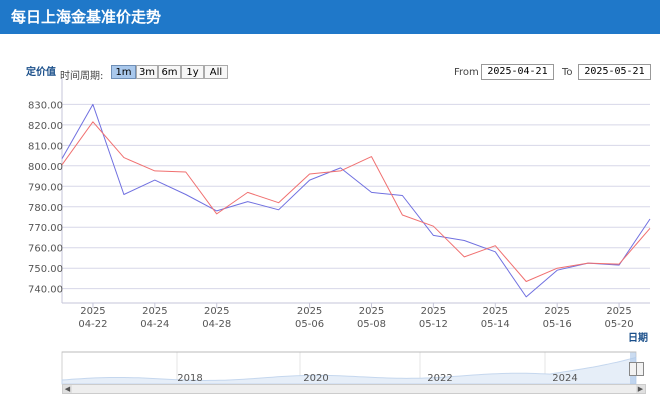 The image size is (660, 407). What do you see at coordinates (614, 72) in the screenshot?
I see `to-date-input: 2025-05-21` at bounding box center [614, 72].